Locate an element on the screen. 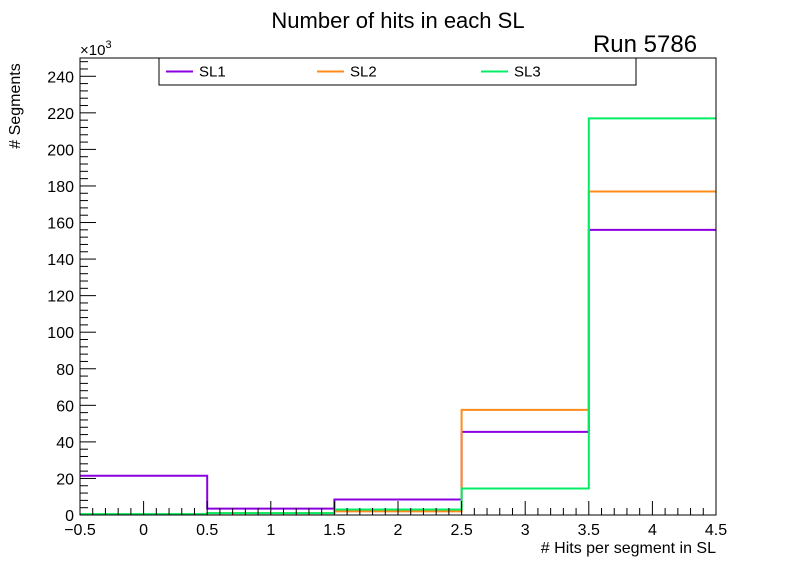  y-multiplier-base: ×10 is located at coordinates (92, 50).